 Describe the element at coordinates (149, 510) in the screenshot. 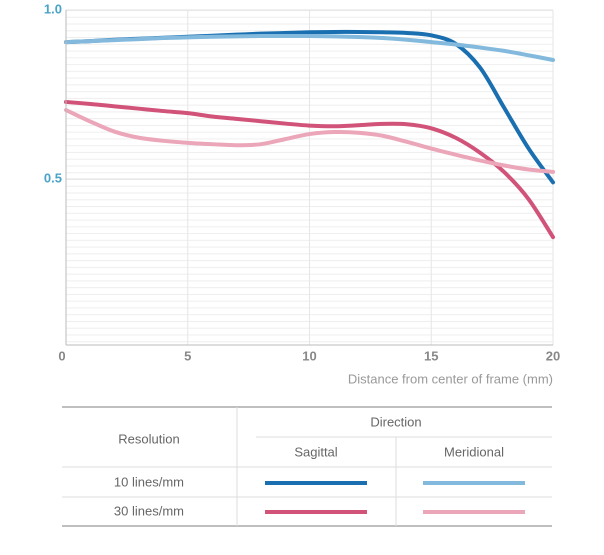

I see `legend-row-label: 30 lines/mm` at that location.